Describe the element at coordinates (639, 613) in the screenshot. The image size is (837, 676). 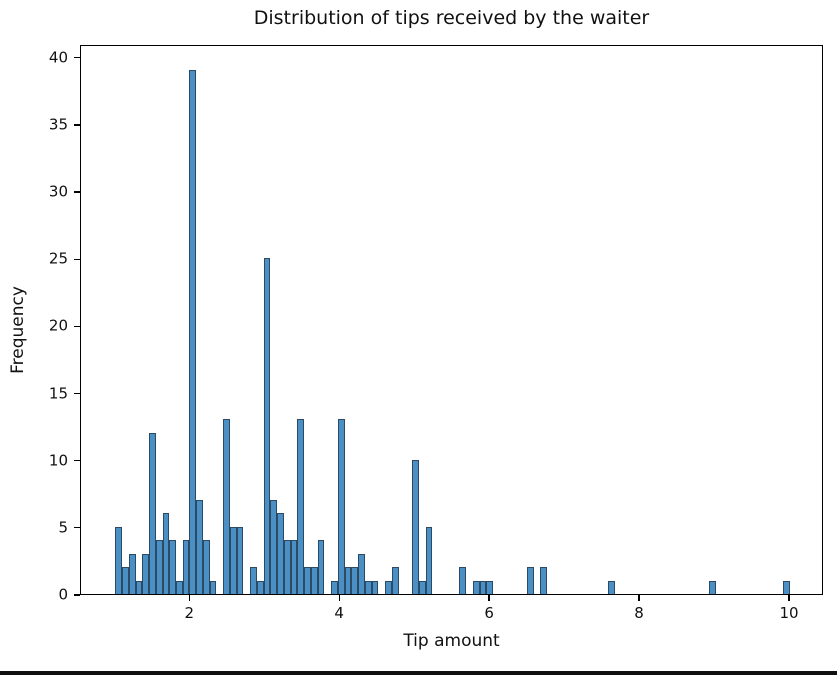
I see `x-axis-tick-label: 8` at that location.